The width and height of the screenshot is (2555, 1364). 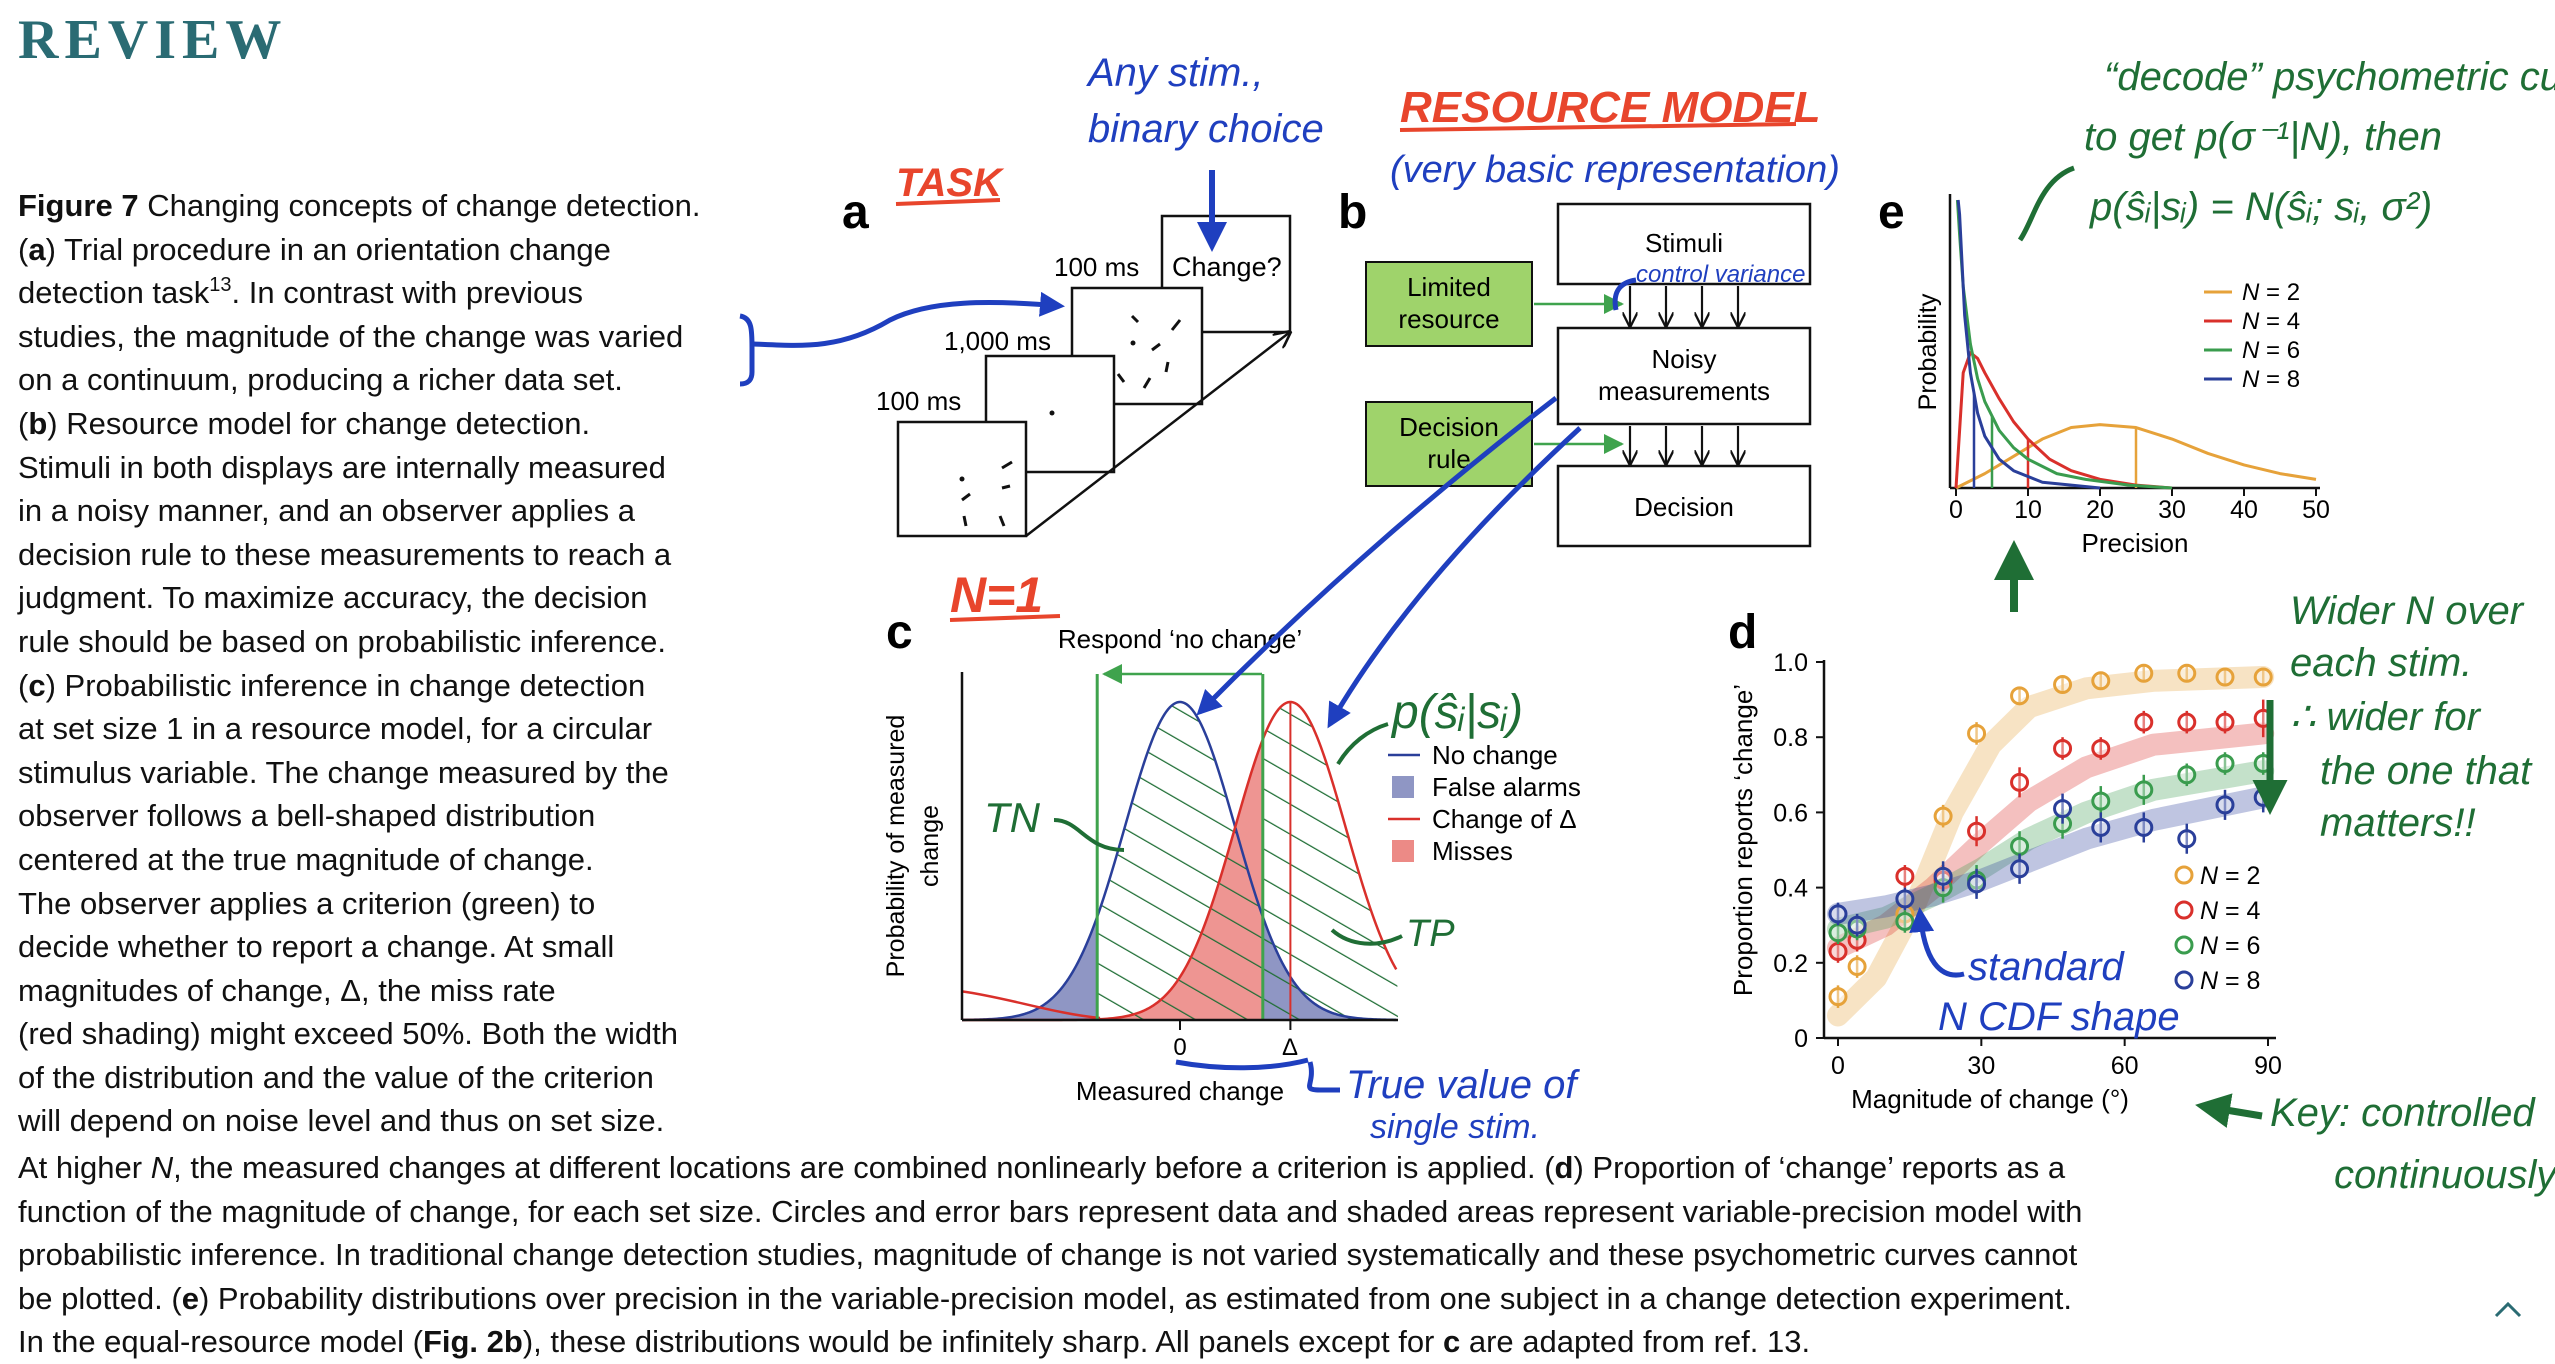 What do you see at coordinates (2028, 344) in the screenshot?
I see `precision-curve-n8` at bounding box center [2028, 344].